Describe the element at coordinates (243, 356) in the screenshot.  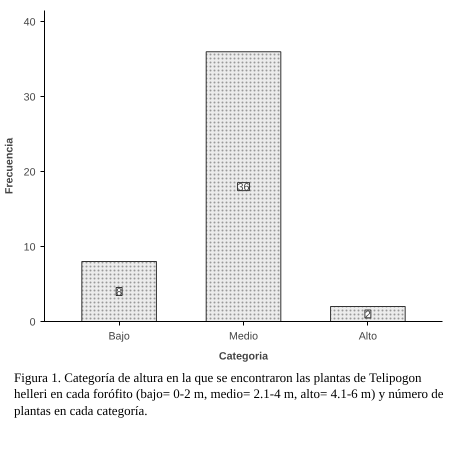
I see `x-axis-title: Categoria` at that location.